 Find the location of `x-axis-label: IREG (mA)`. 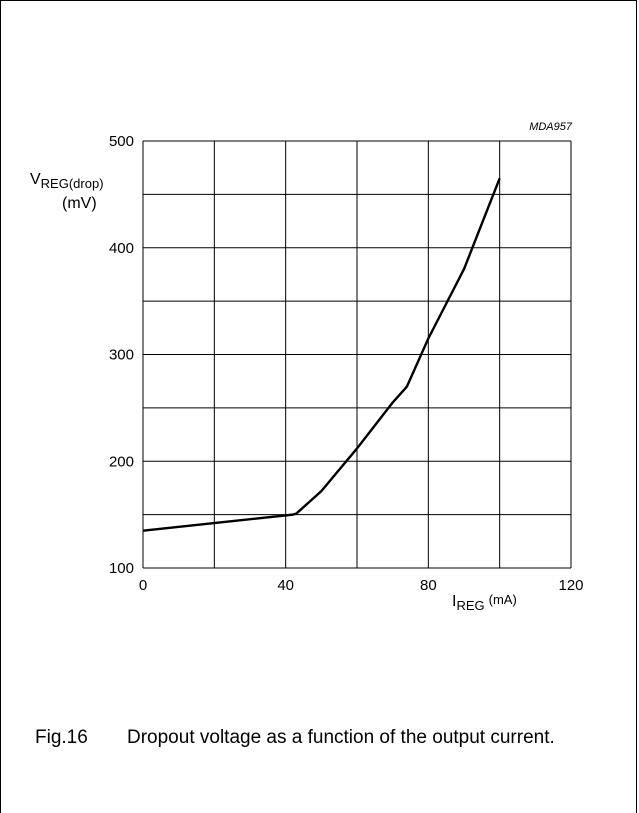

x-axis-label: IREG (mA) is located at coordinates (484, 602).